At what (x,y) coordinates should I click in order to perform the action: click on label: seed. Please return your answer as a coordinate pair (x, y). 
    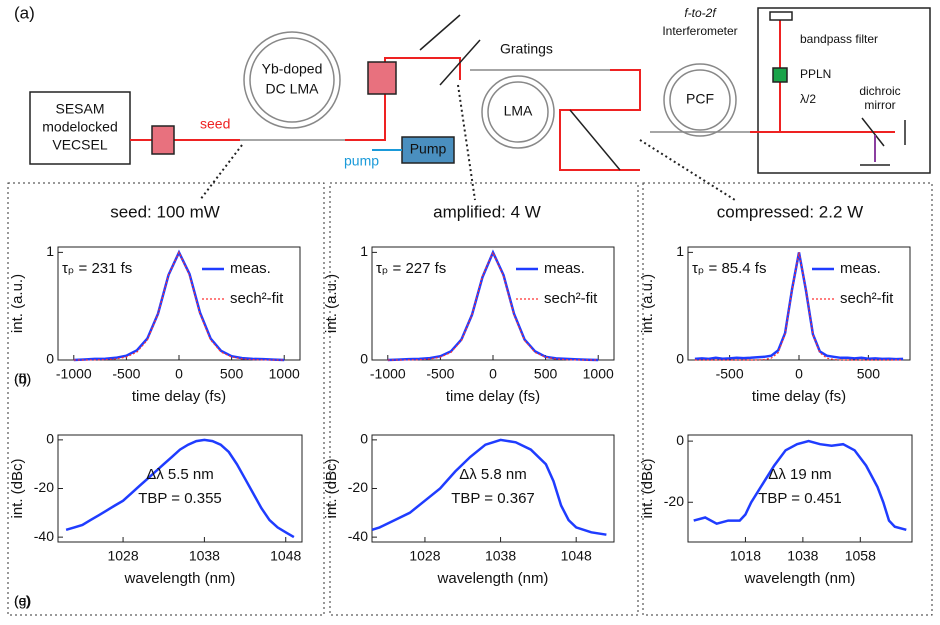
    Looking at the image, I should click on (215, 124).